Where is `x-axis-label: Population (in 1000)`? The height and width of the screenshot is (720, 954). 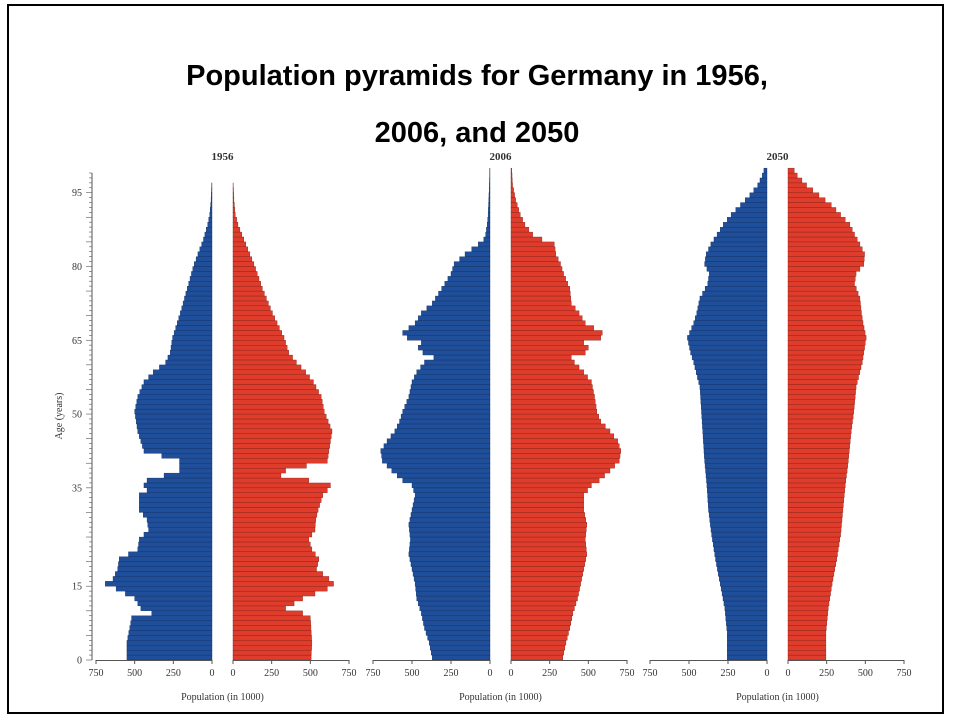 x-axis-label: Population (in 1000) is located at coordinates (777, 697).